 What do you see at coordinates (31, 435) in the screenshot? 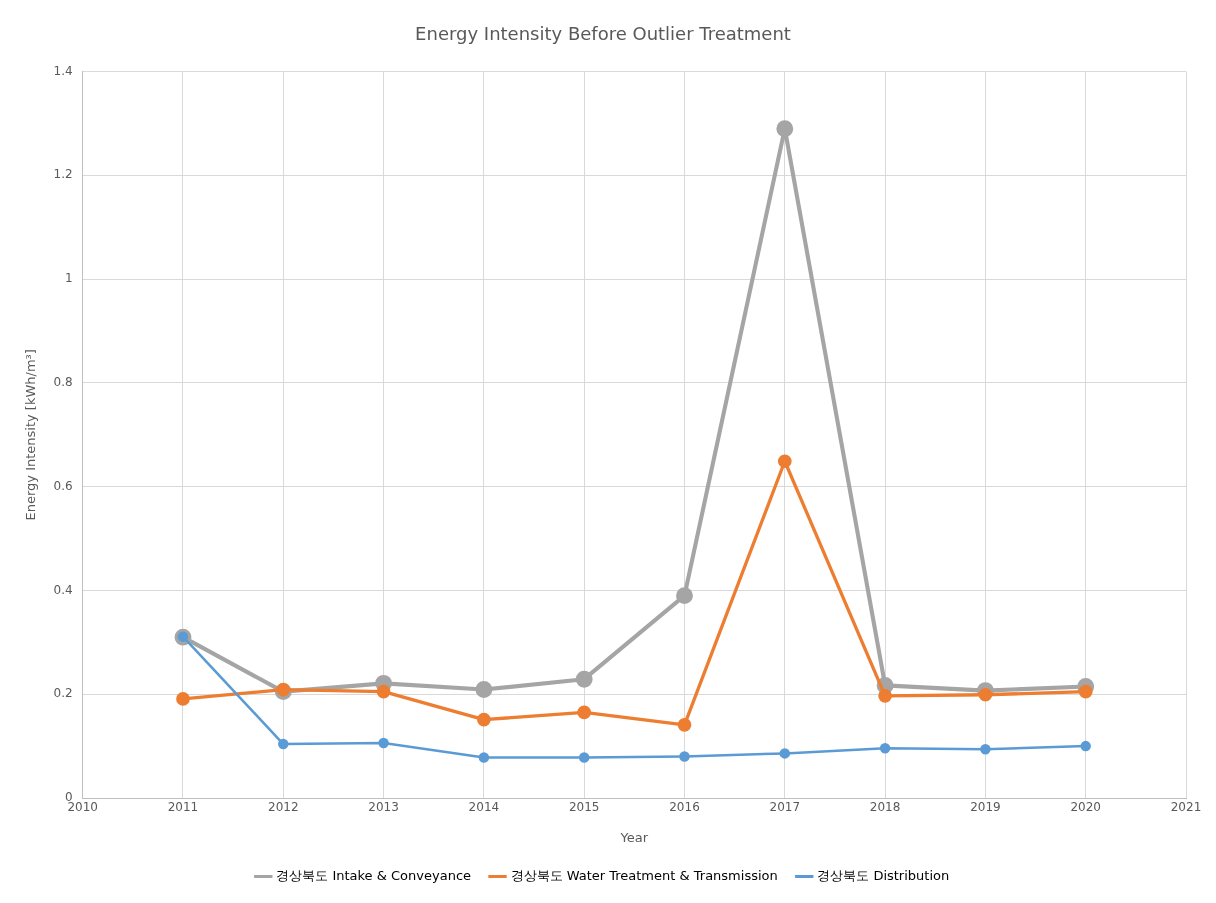
I see `y-axis-title: Energy Intensity [kWh/m³]` at bounding box center [31, 435].